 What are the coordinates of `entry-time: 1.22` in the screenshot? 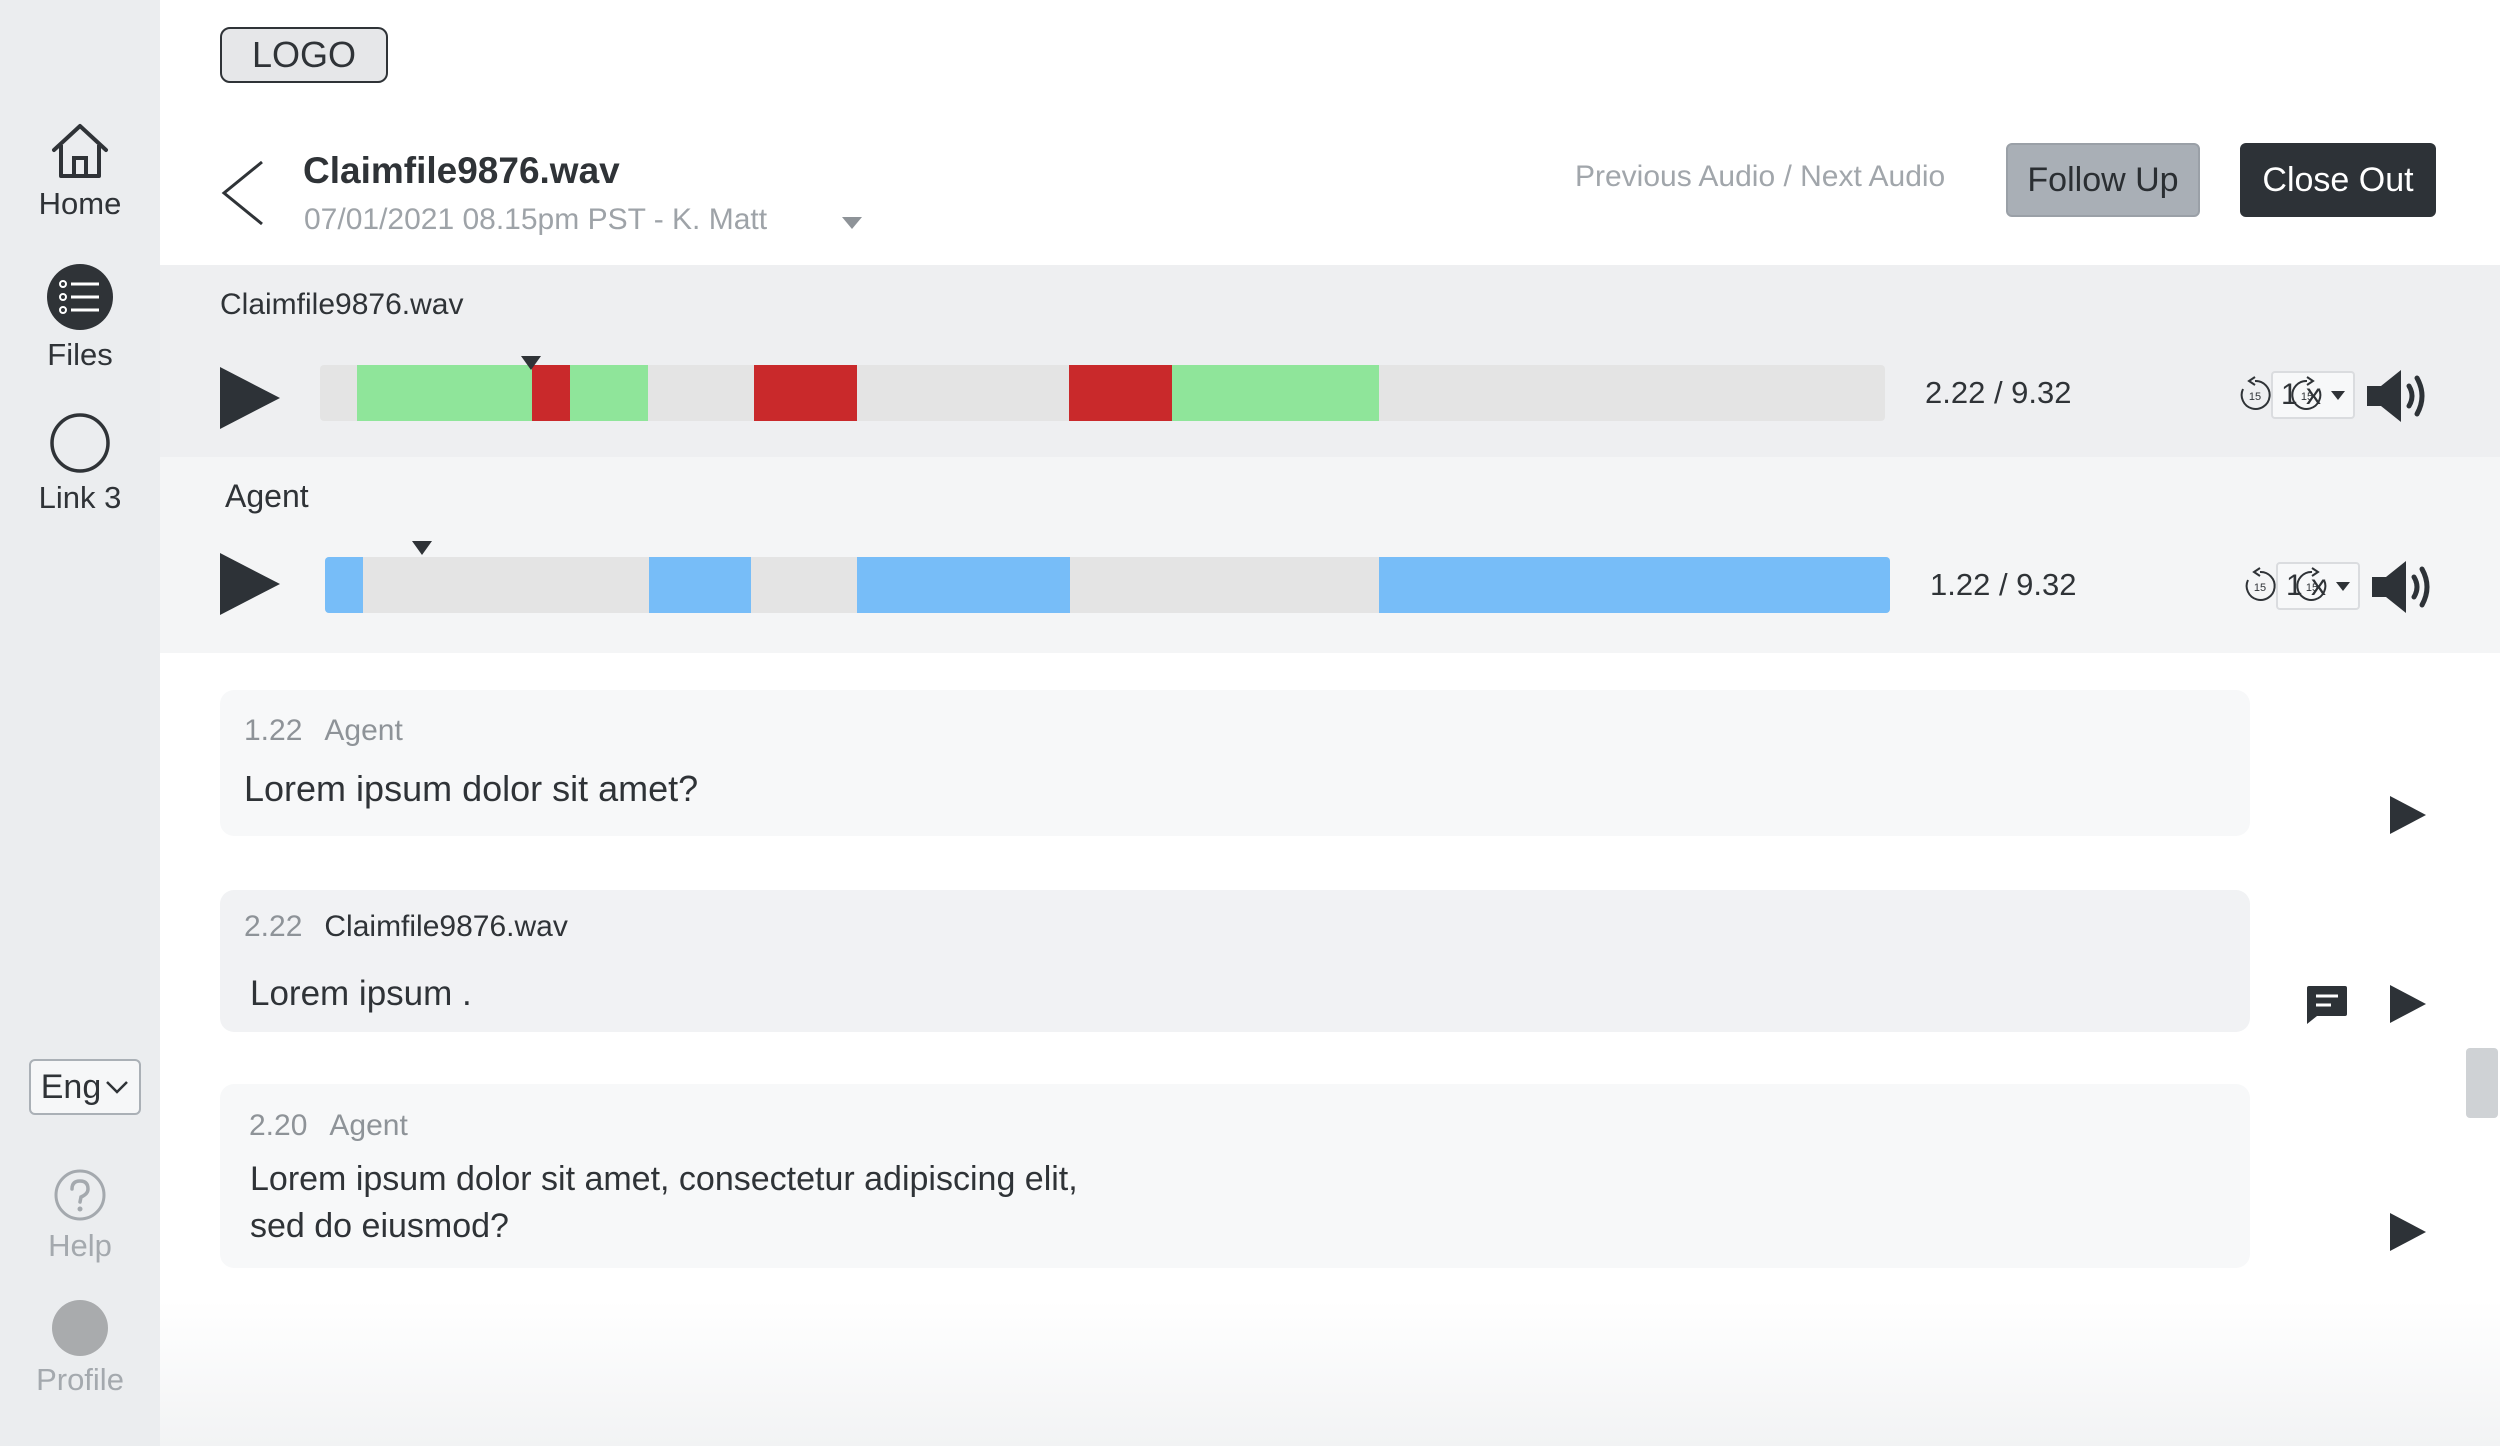 It's located at (273, 730).